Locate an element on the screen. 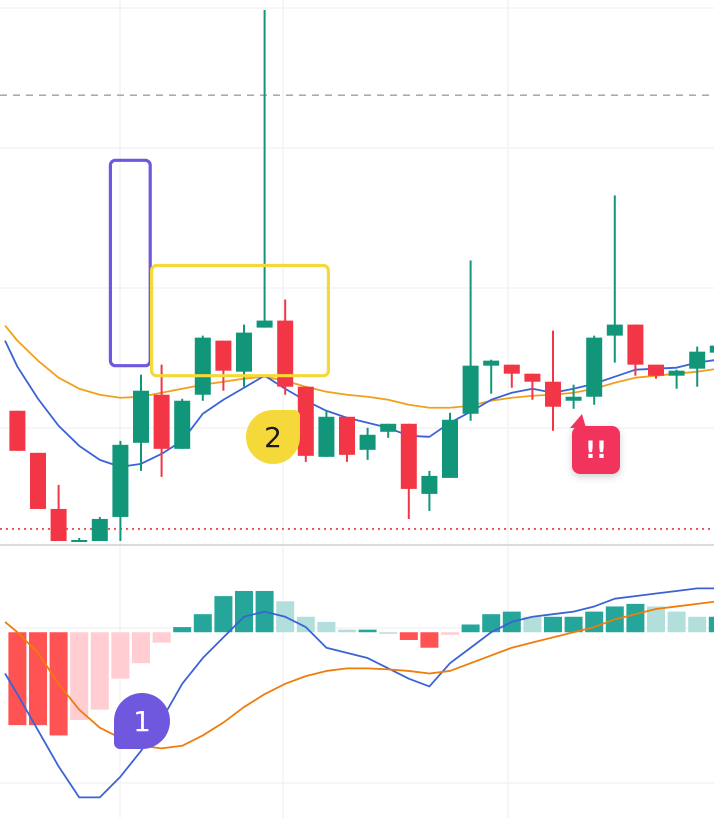 The image size is (714, 818). annotation-badge-2-label: 2 is located at coordinates (273, 437).